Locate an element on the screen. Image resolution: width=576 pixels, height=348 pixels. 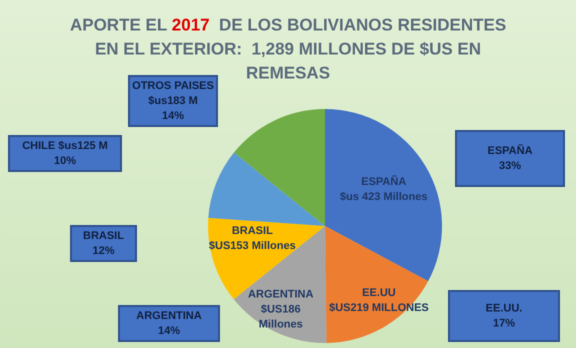
text: BRASIL 12% is located at coordinates (103, 243).